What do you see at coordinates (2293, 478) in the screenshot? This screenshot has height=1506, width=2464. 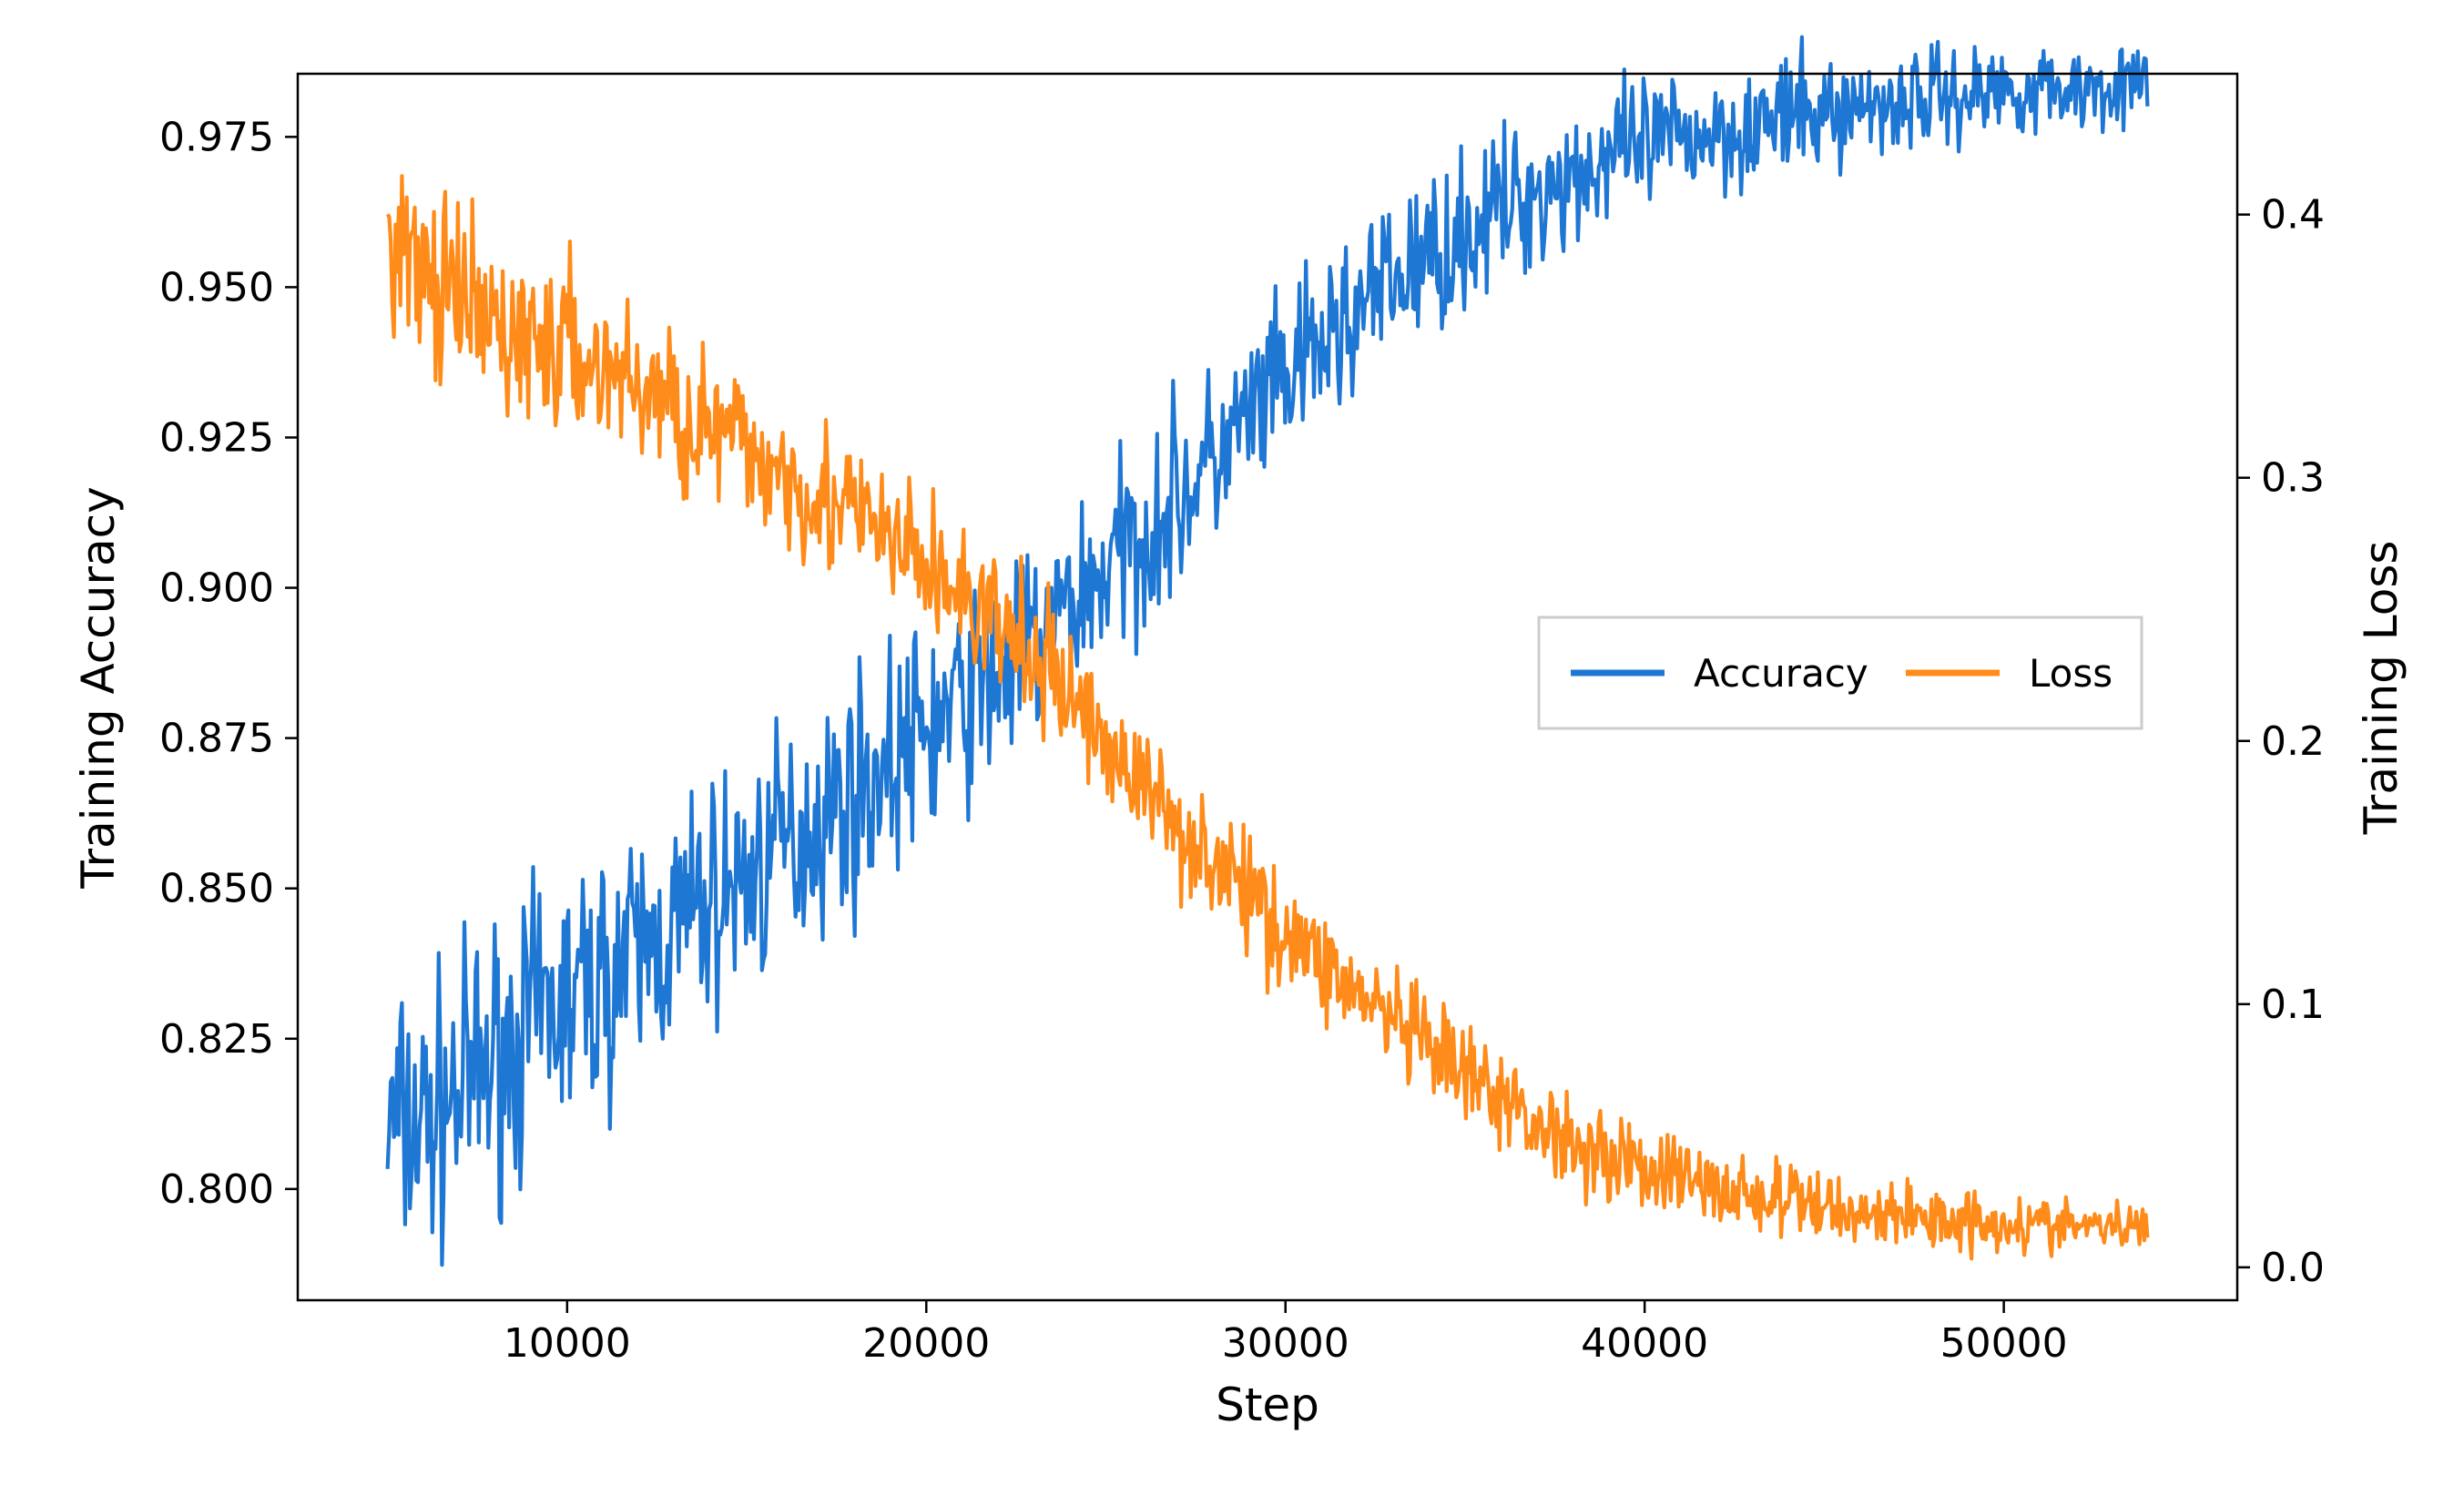 I see `right-y-tick-label: 0.3` at bounding box center [2293, 478].